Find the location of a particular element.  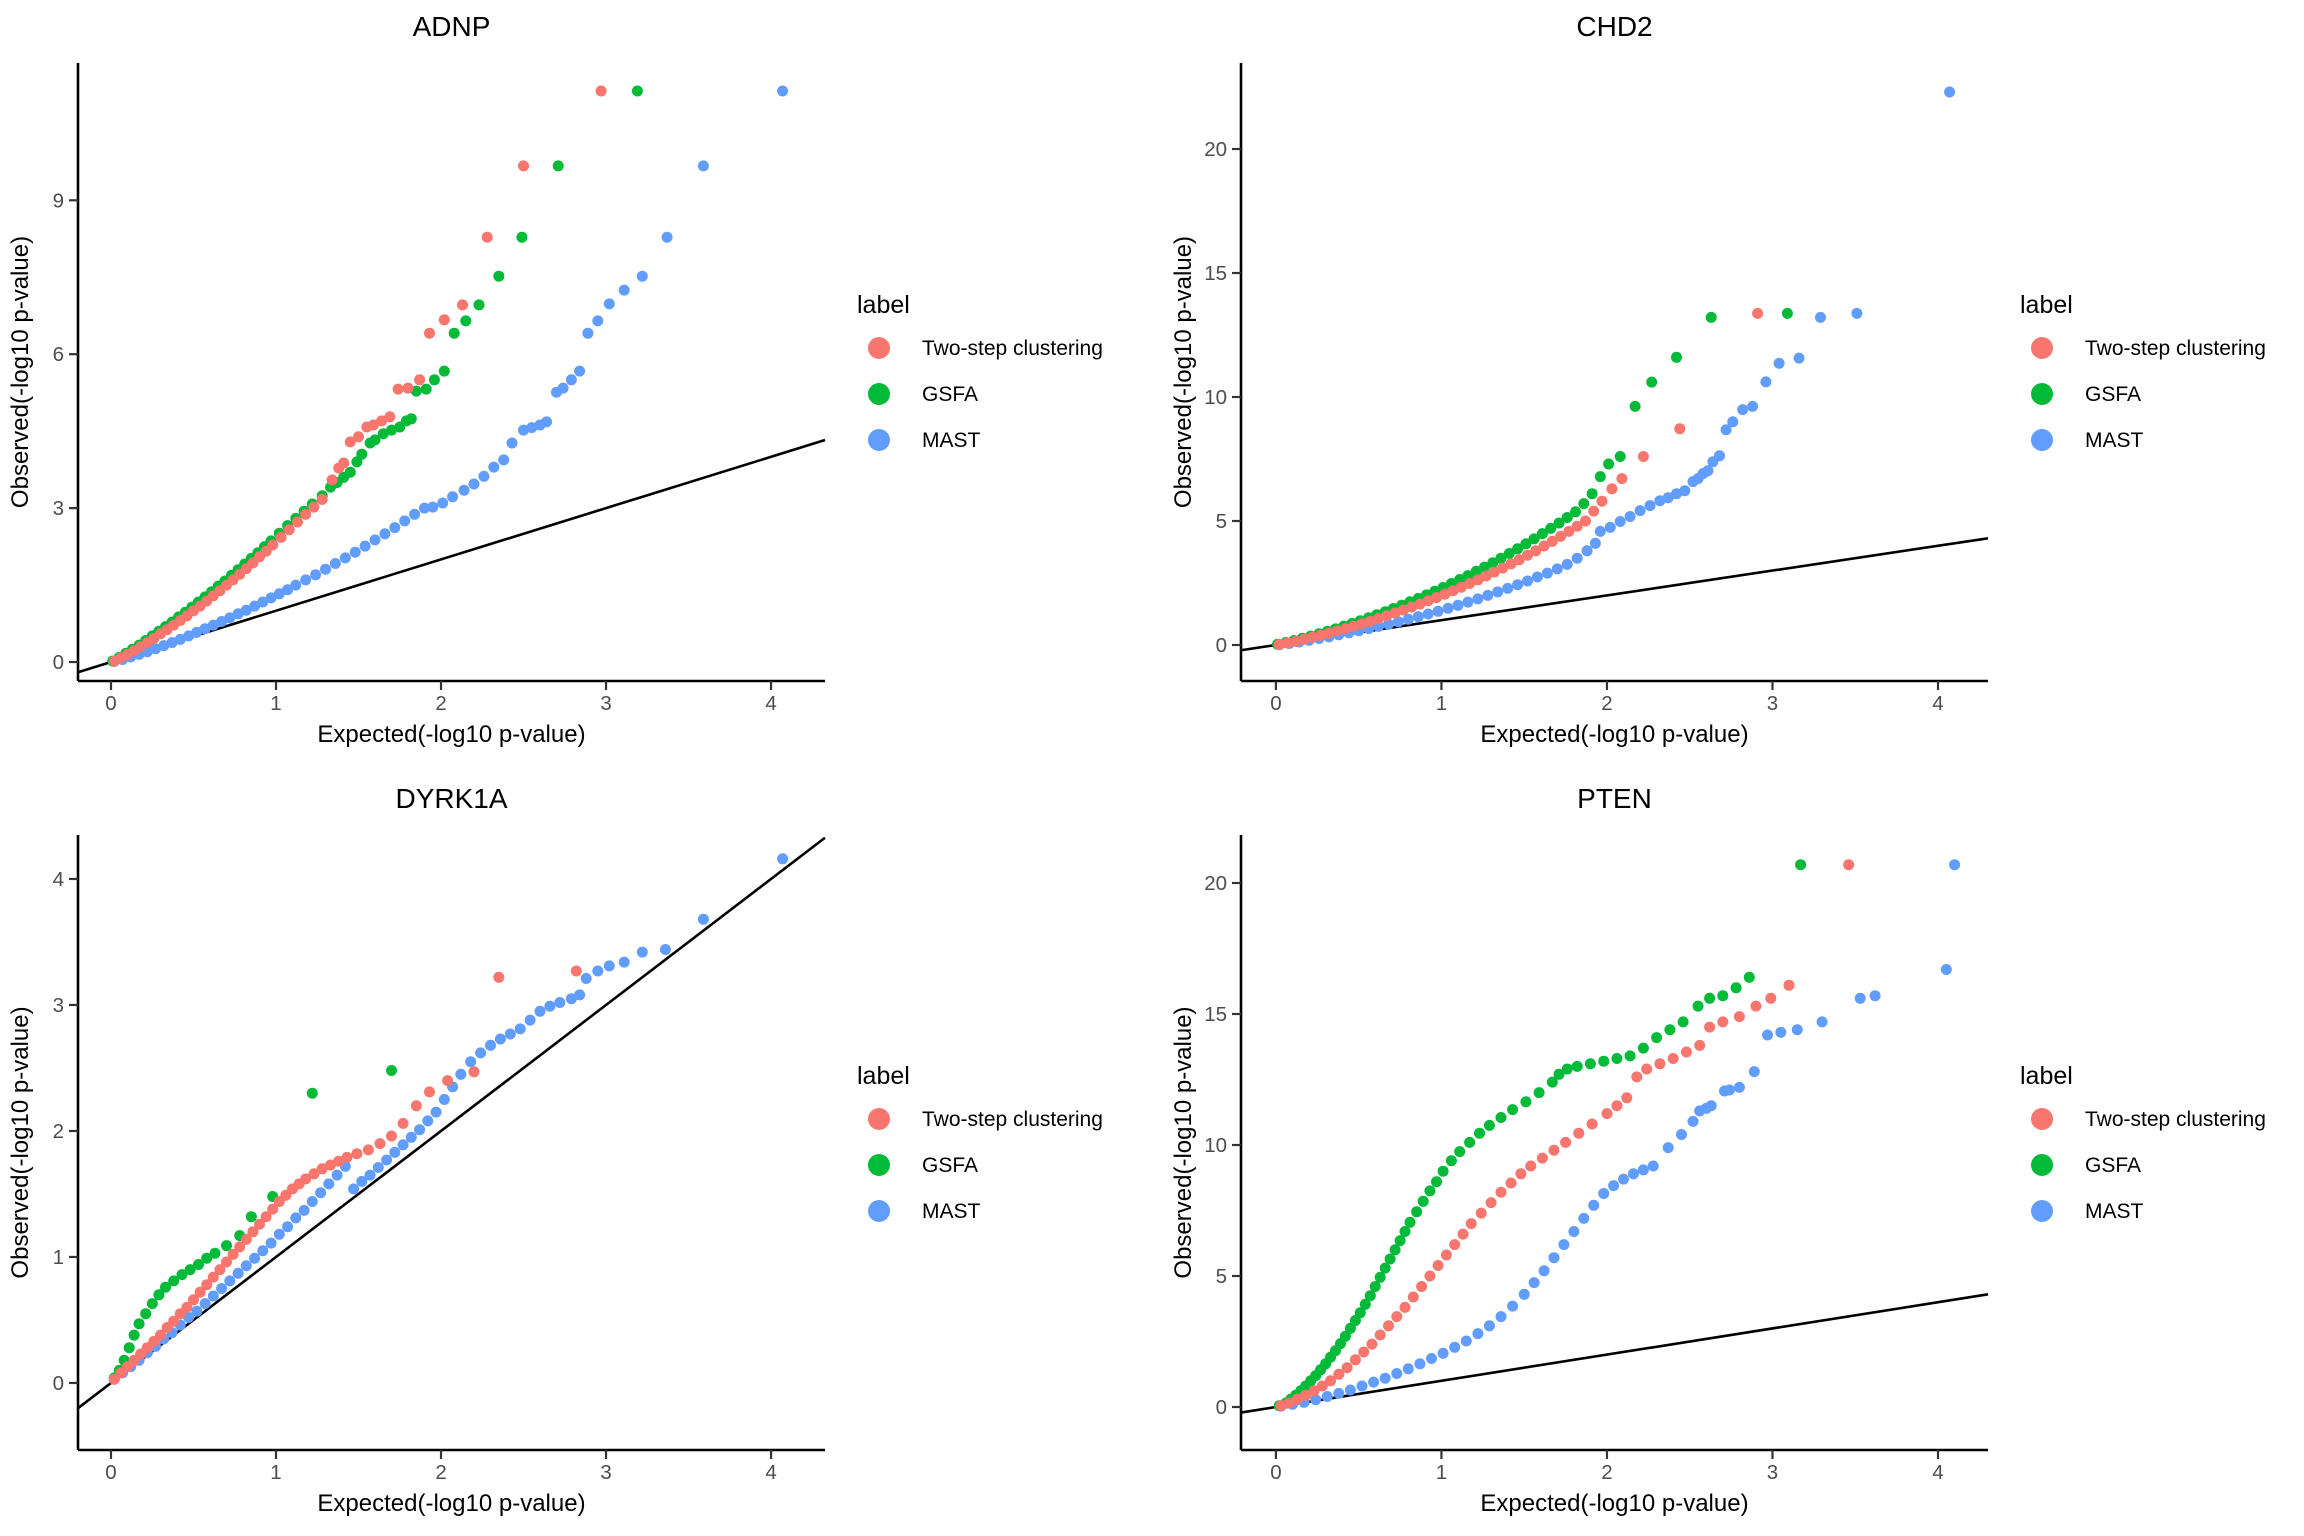

identity-line is located at coordinates (451, 556).